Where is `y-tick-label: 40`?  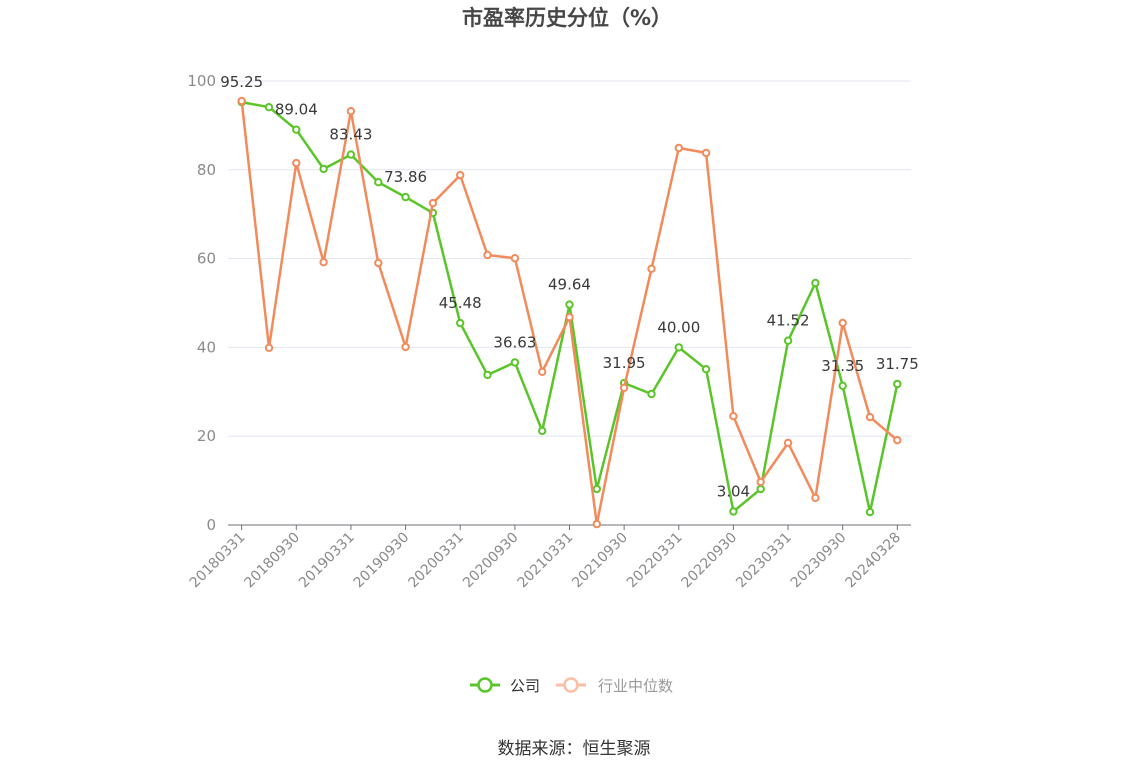 y-tick-label: 40 is located at coordinates (206, 347).